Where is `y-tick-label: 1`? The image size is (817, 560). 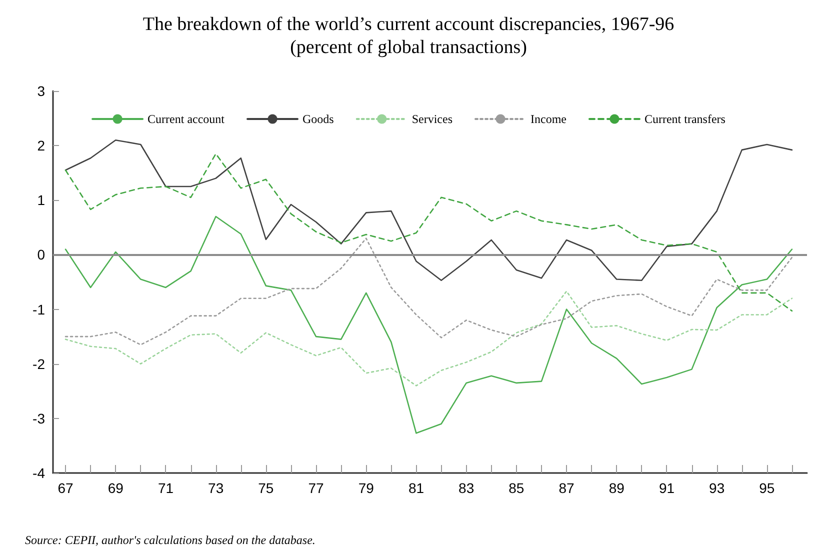 y-tick-label: 1 is located at coordinates (41, 200).